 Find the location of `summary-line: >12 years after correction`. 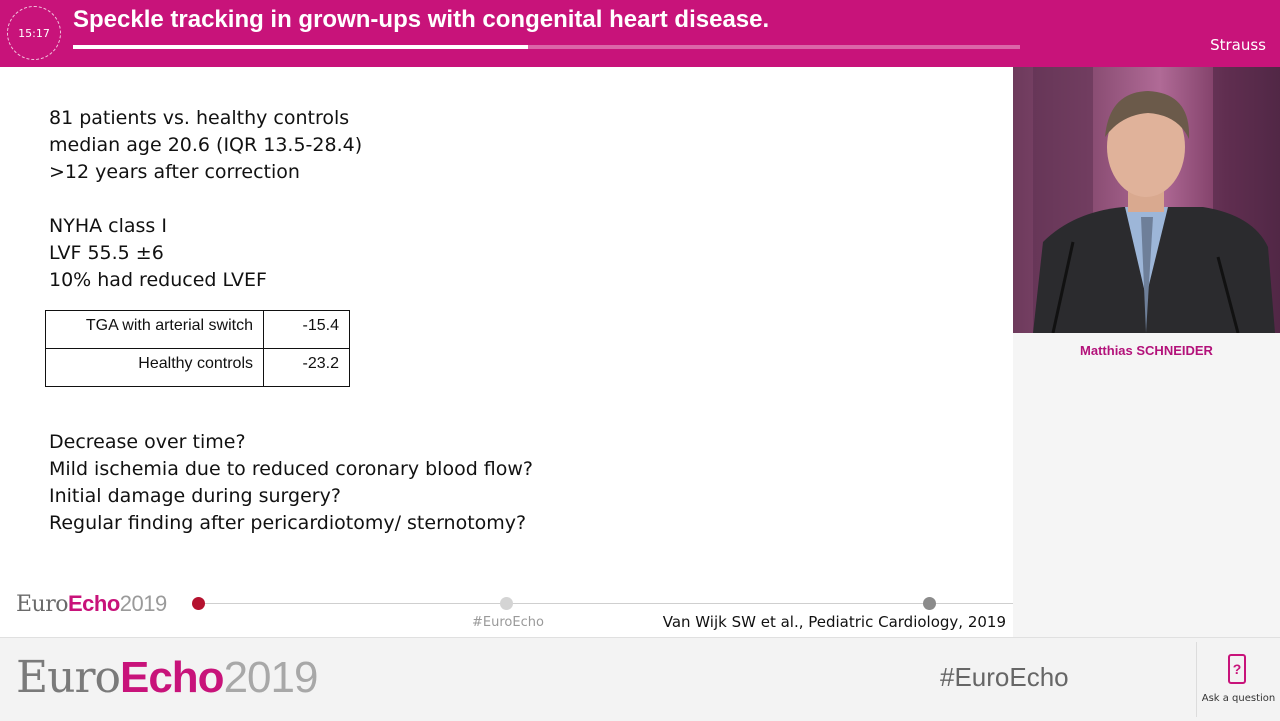

summary-line: >12 years after correction is located at coordinates (174, 172).